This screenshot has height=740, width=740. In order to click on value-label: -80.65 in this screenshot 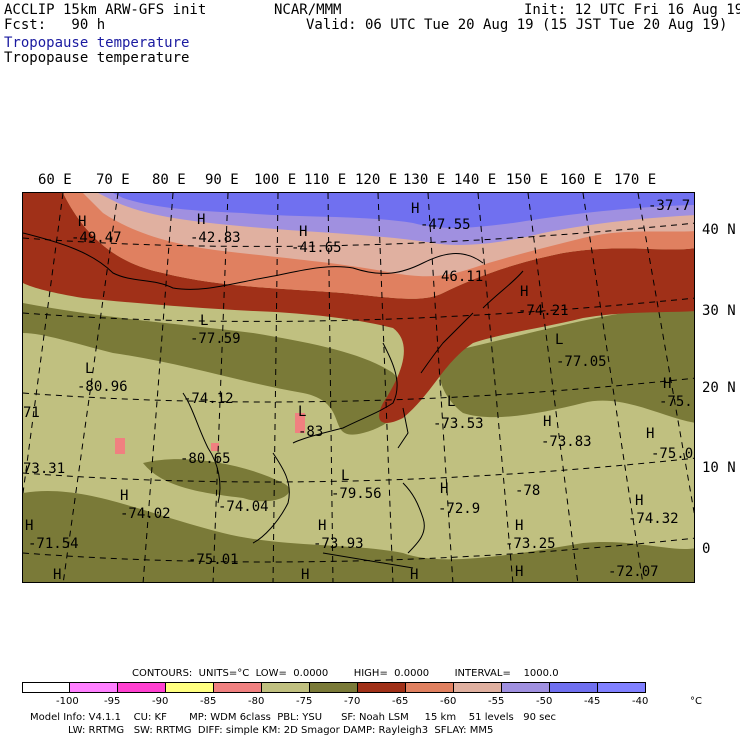, I will do `click(205, 459)`.